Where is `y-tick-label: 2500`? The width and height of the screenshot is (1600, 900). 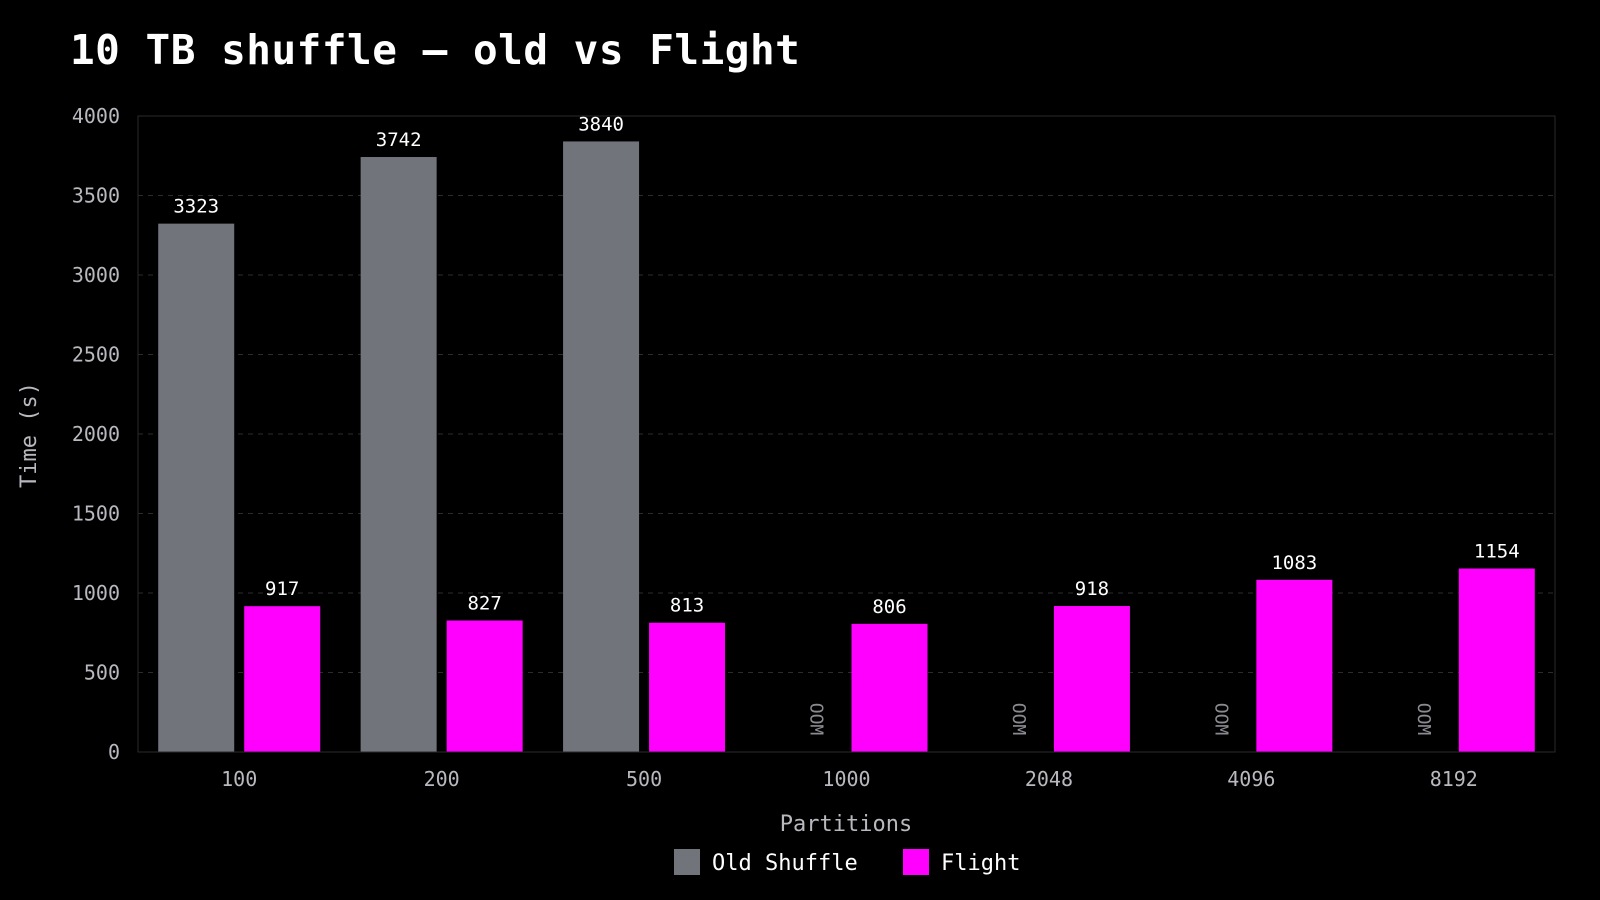 y-tick-label: 2500 is located at coordinates (96, 355).